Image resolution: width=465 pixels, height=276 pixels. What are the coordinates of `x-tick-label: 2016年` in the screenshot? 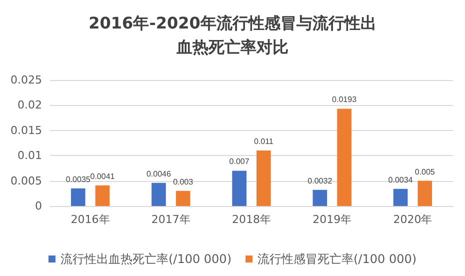 It's located at (90, 219).